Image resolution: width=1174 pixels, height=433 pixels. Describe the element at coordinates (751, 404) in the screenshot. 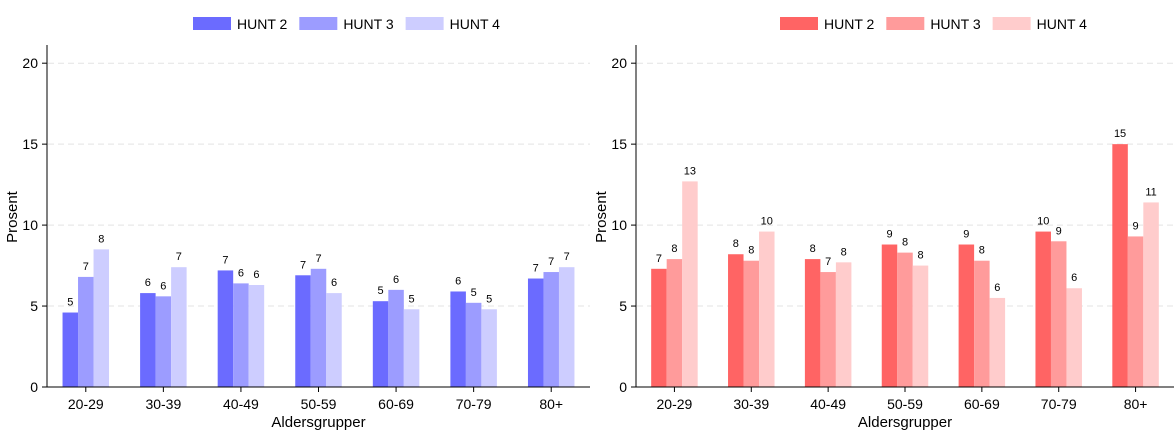

I see `x-tick-label: 30-39` at that location.